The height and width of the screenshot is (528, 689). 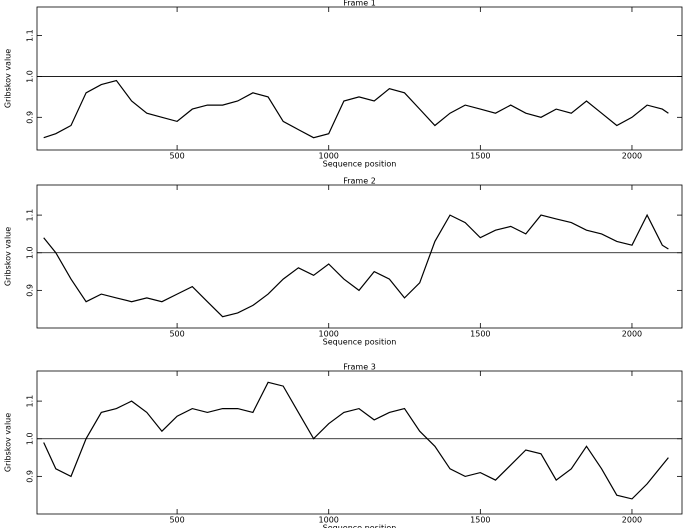 I want to click on data-line, so click(x=356, y=109).